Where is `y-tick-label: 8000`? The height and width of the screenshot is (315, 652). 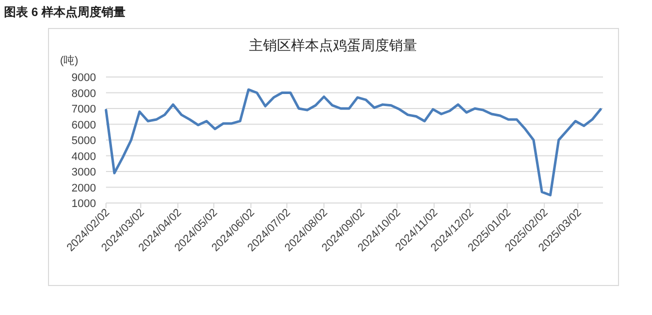
y-tick-label: 8000 is located at coordinates (84, 94).